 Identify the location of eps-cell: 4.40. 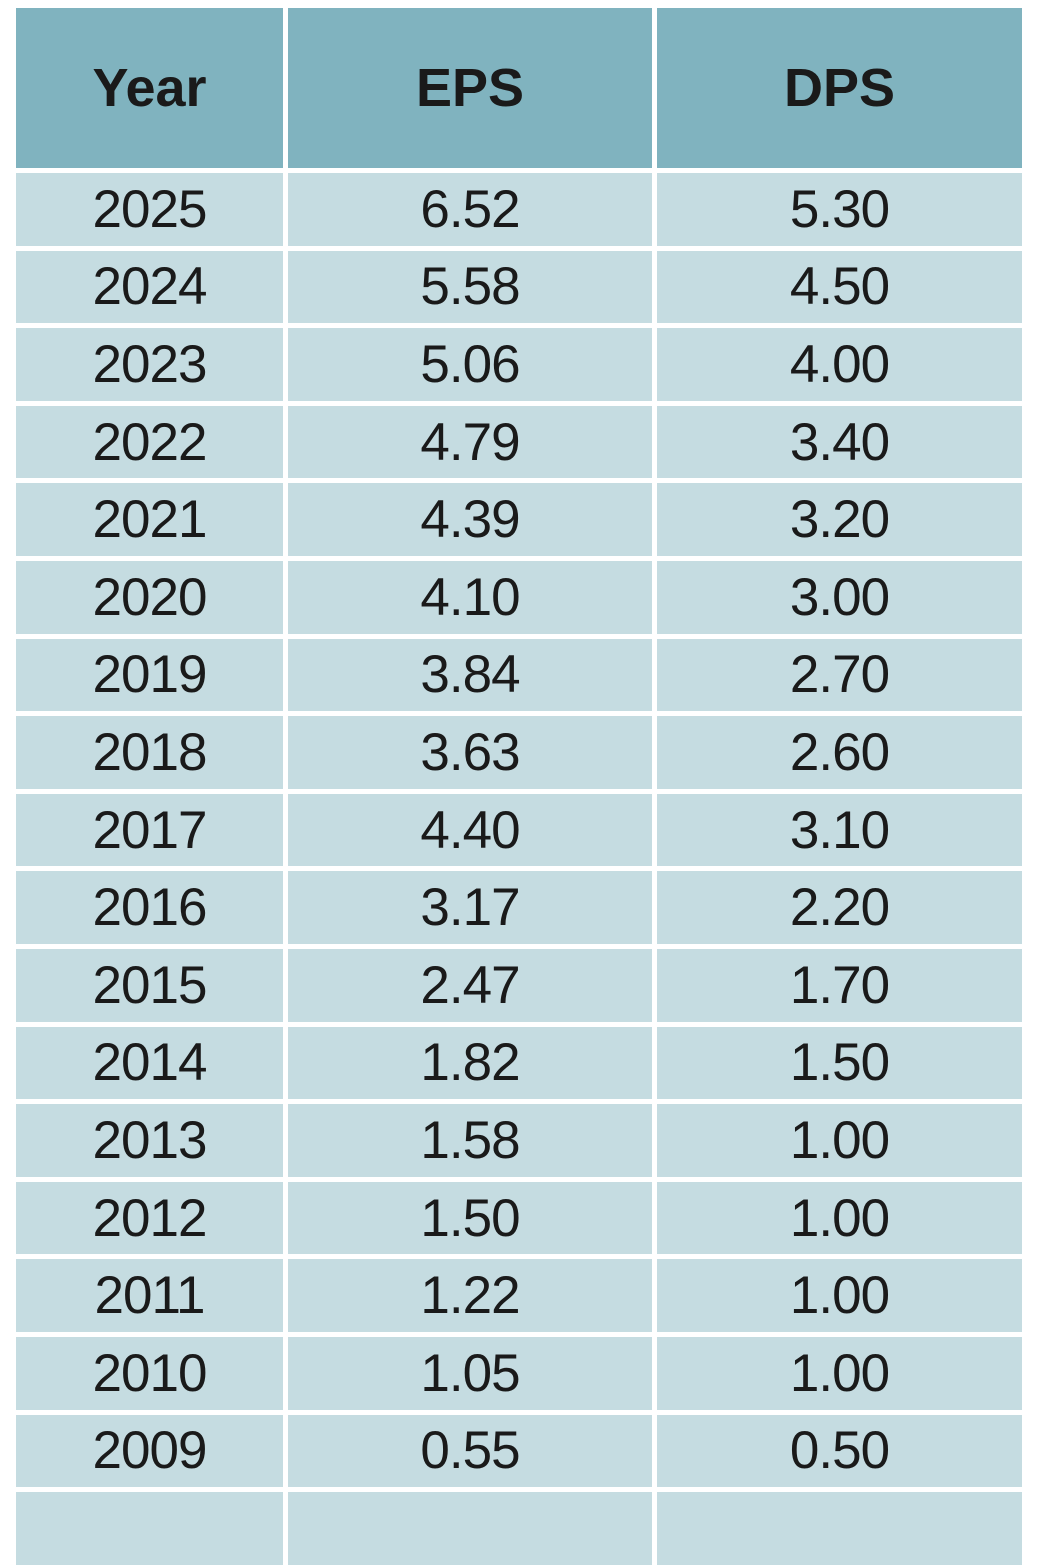
(470, 830).